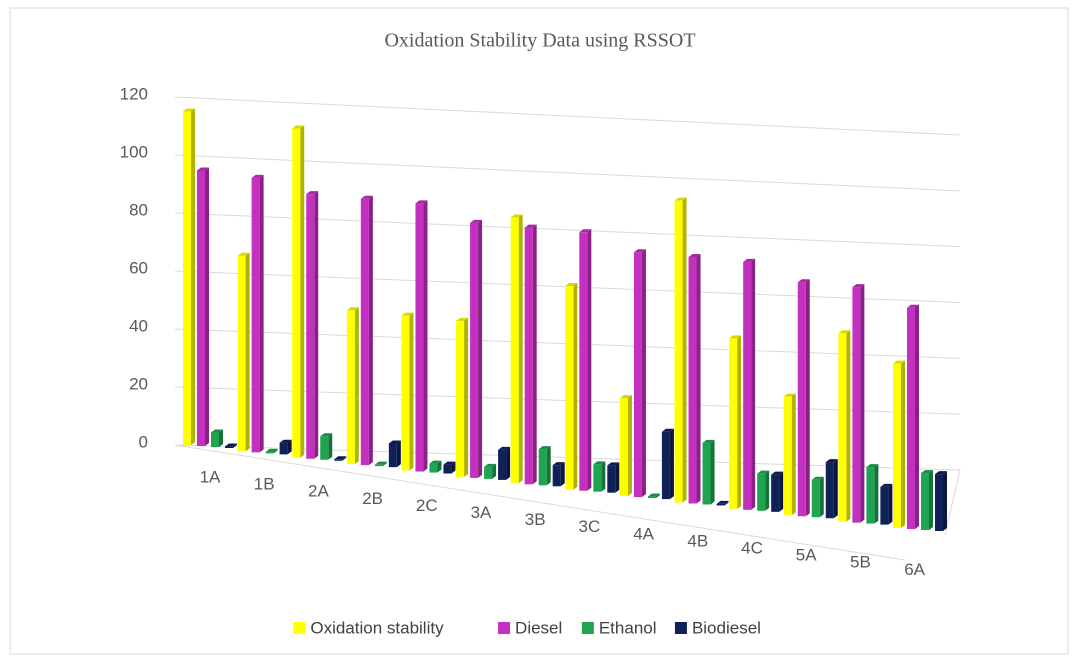  What do you see at coordinates (752, 547) in the screenshot?
I see `x-tick-label: 4C` at bounding box center [752, 547].